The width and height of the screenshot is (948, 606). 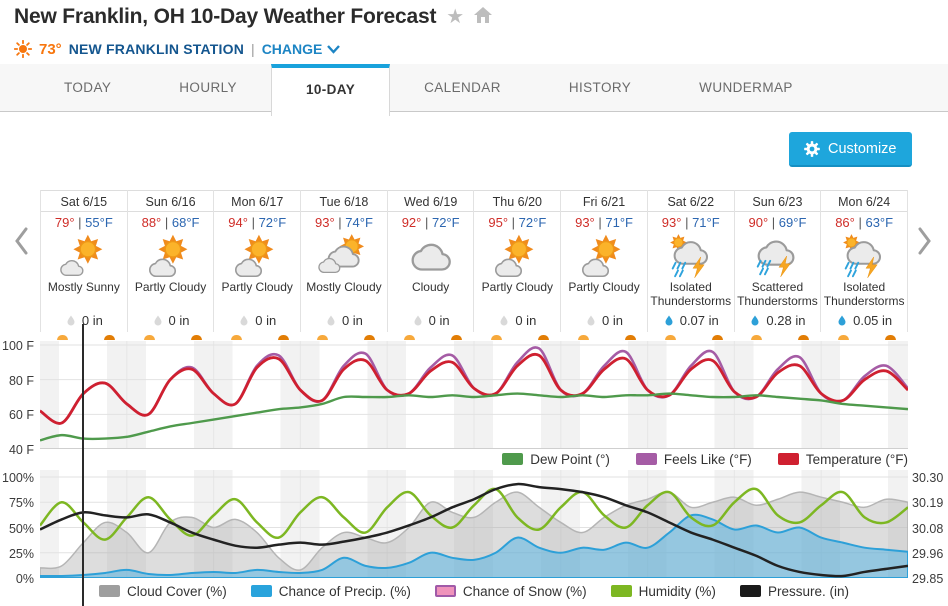 I want to click on day-label: Sun 6/16, so click(x=170, y=201).